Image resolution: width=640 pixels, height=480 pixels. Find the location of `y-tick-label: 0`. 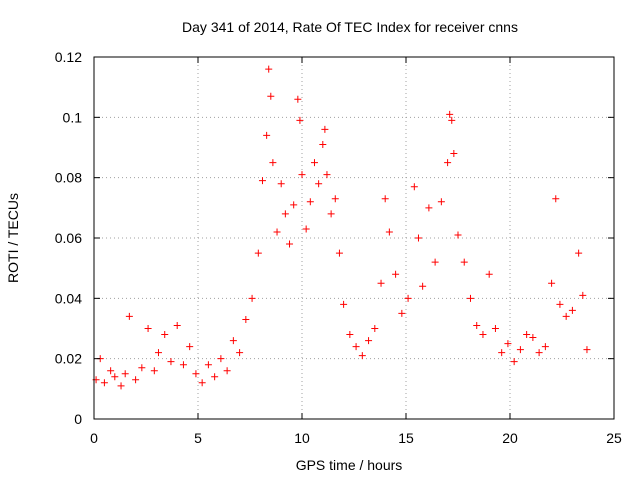

y-tick-label: 0 is located at coordinates (78, 419).